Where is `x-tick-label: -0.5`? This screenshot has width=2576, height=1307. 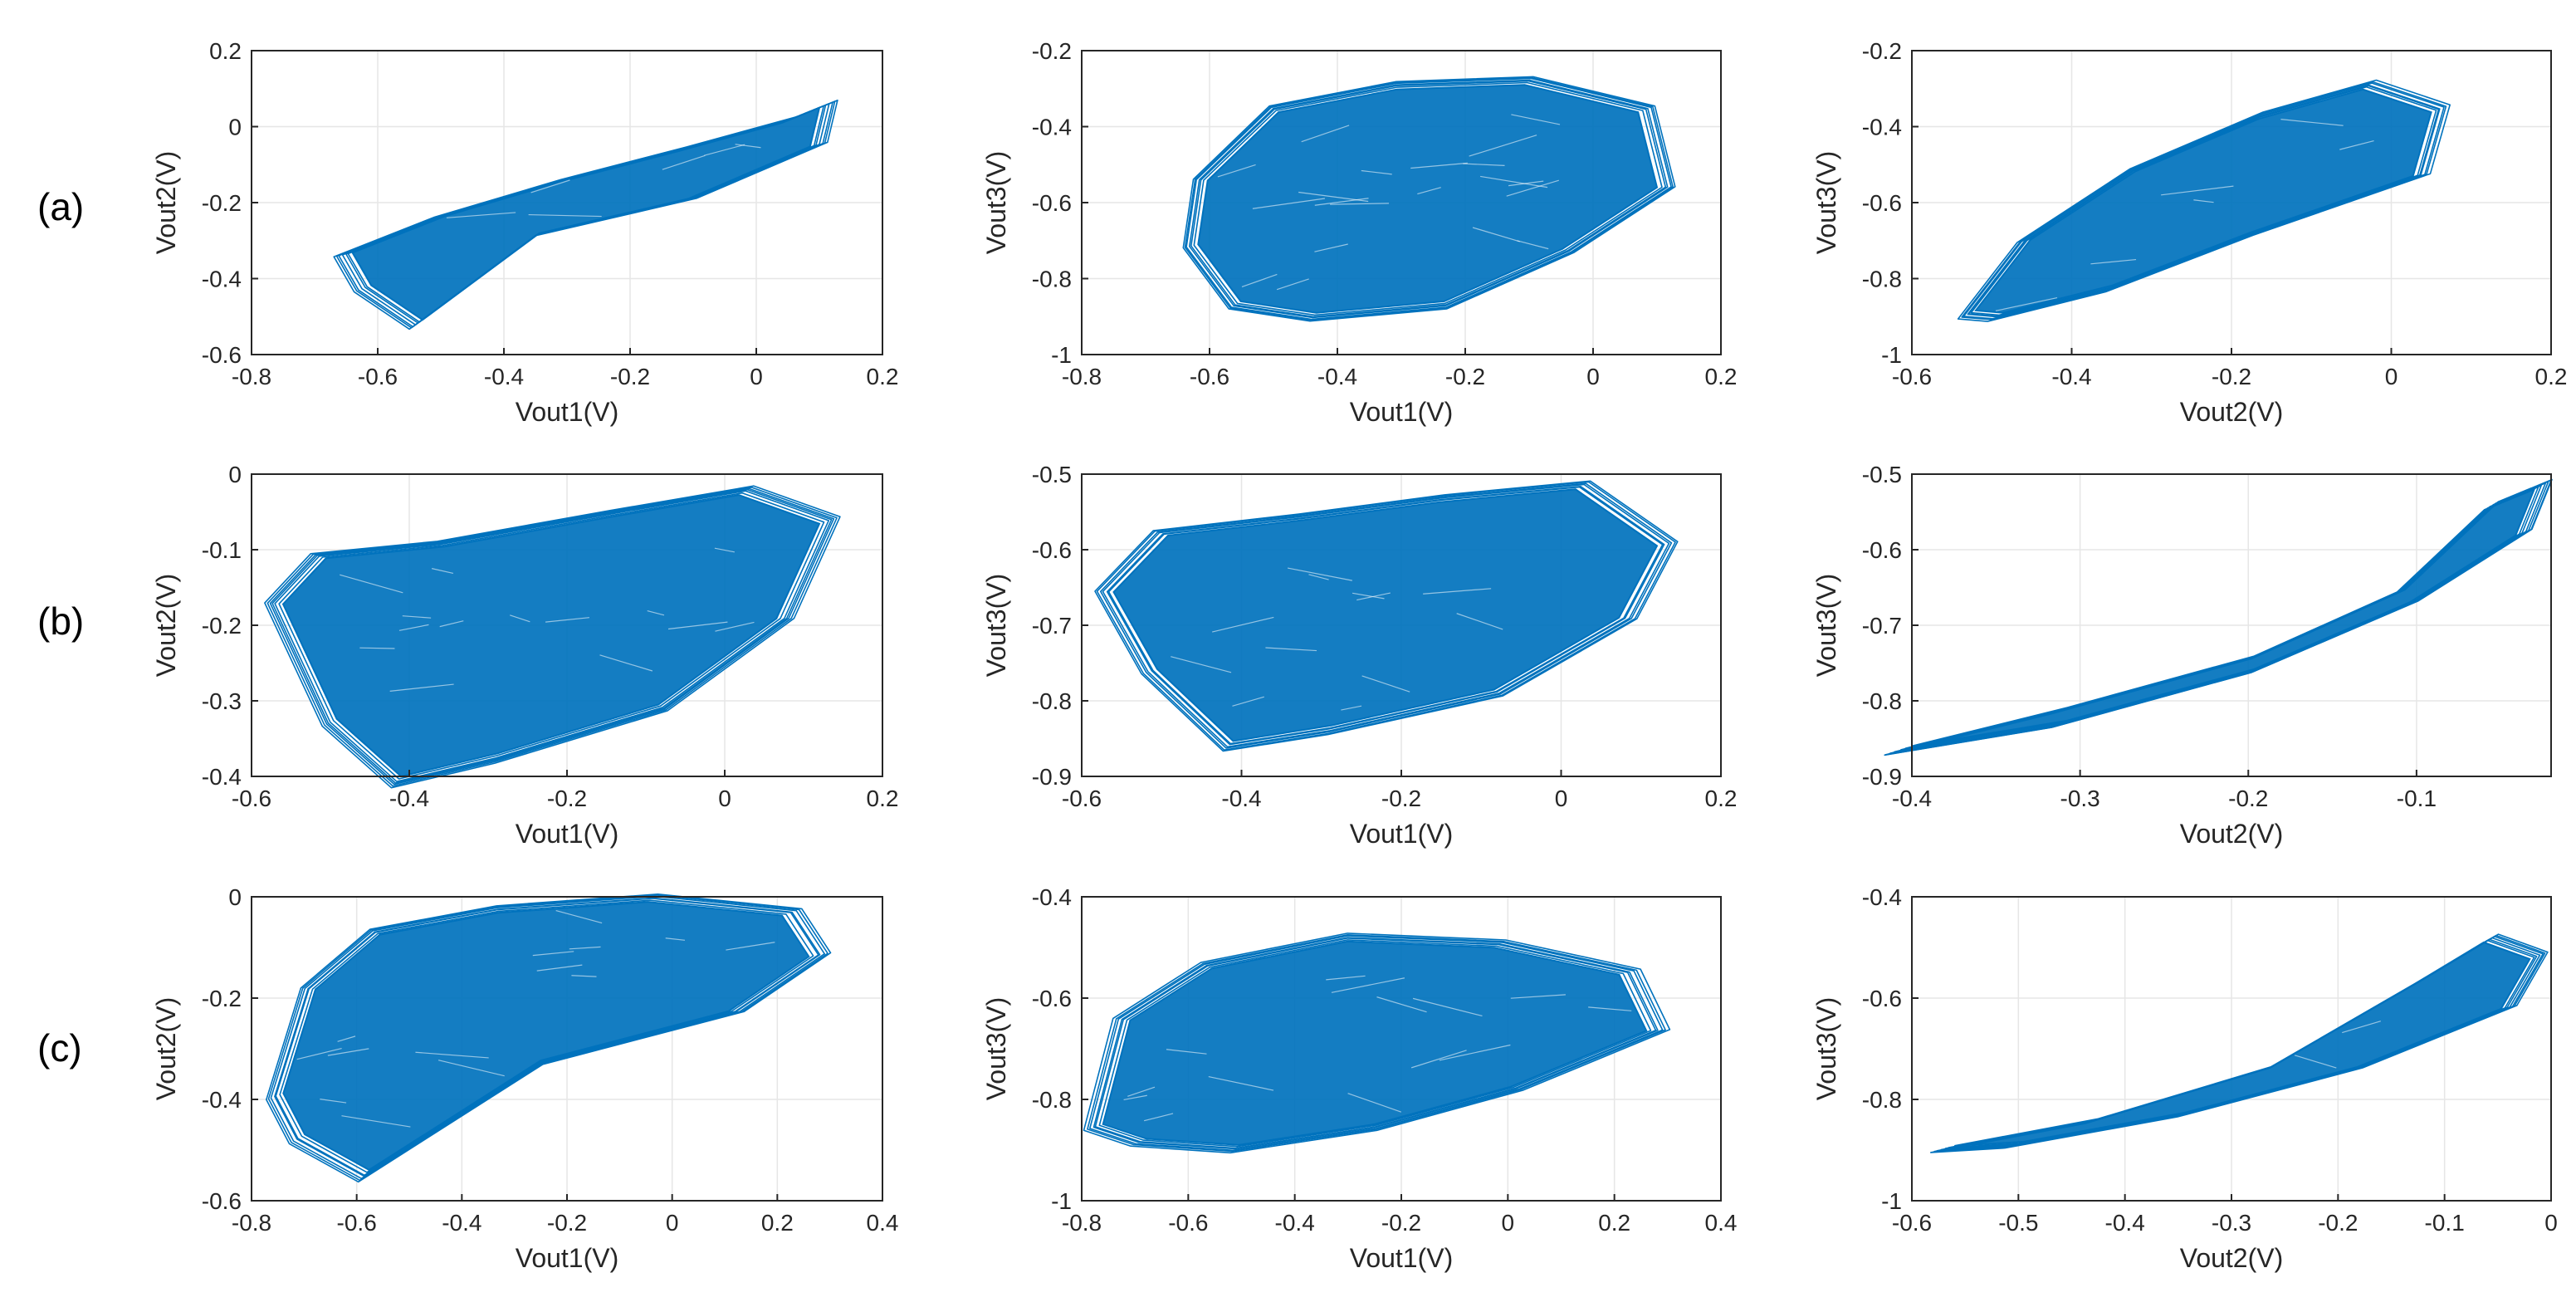
x-tick-label: -0.5 is located at coordinates (2018, 1223).